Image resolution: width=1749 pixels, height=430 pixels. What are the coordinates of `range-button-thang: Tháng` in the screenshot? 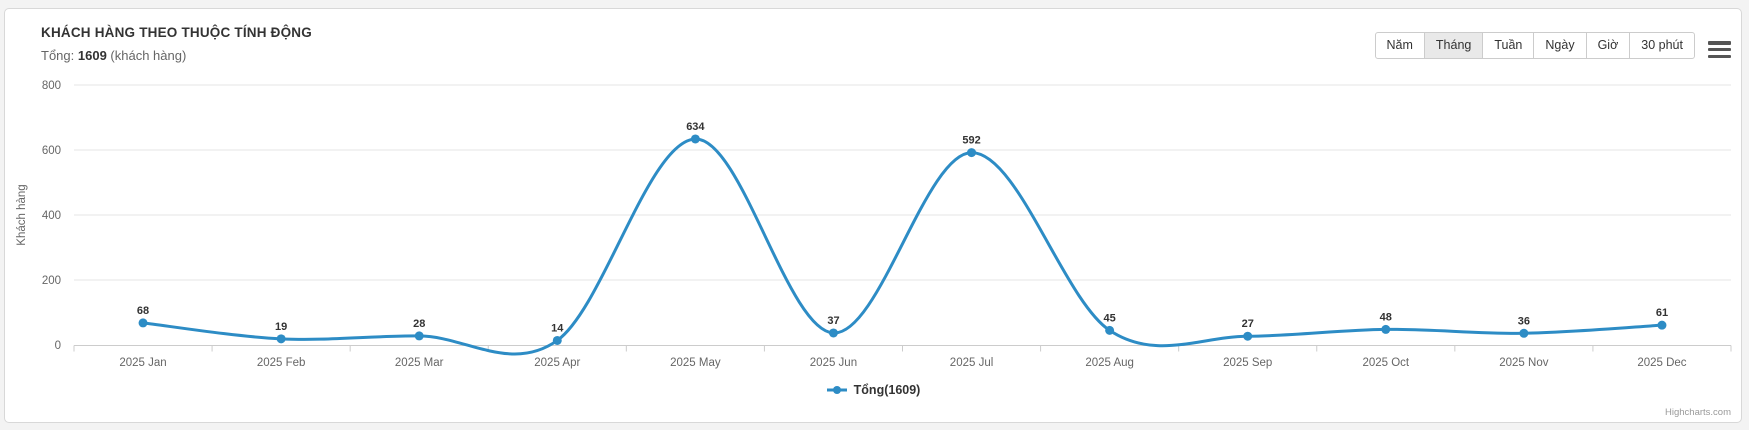 It's located at (1453, 45).